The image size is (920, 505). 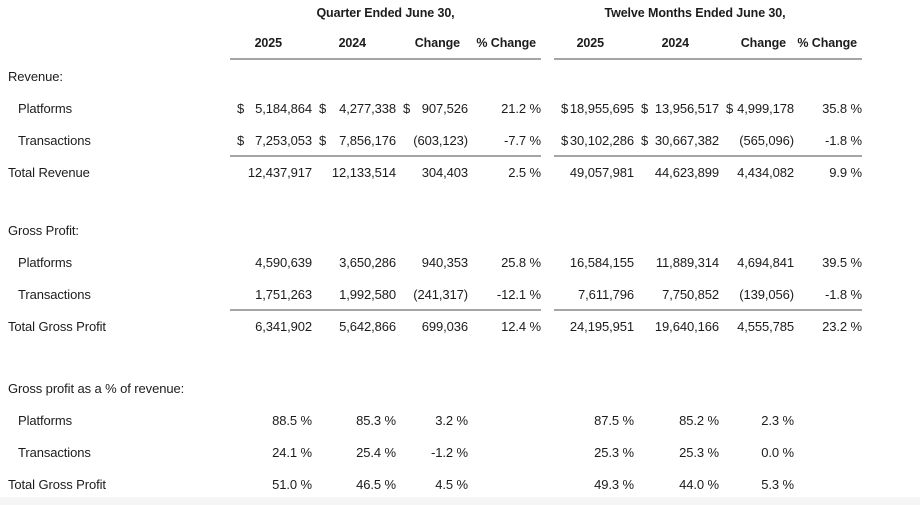 What do you see at coordinates (842, 326) in the screenshot?
I see `value: 23.2 %` at bounding box center [842, 326].